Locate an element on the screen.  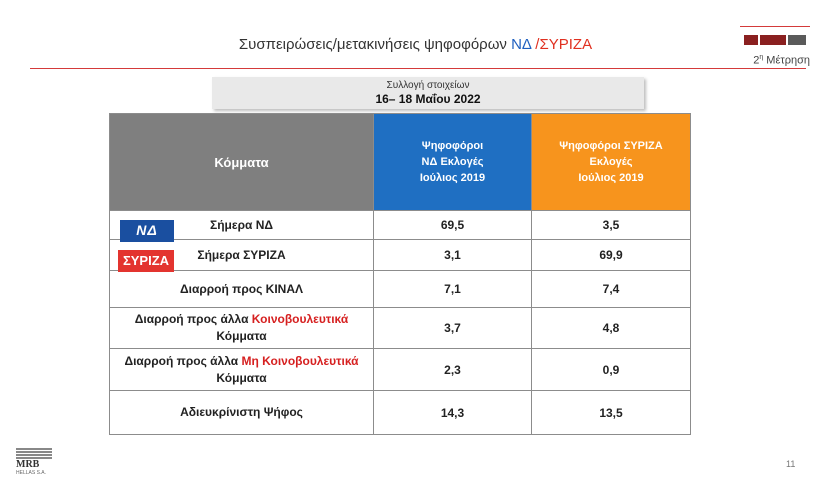
table-row: Διαρροή προς ΚΙΝΑΛ 7,1 7,4 is located at coordinates (400, 289).